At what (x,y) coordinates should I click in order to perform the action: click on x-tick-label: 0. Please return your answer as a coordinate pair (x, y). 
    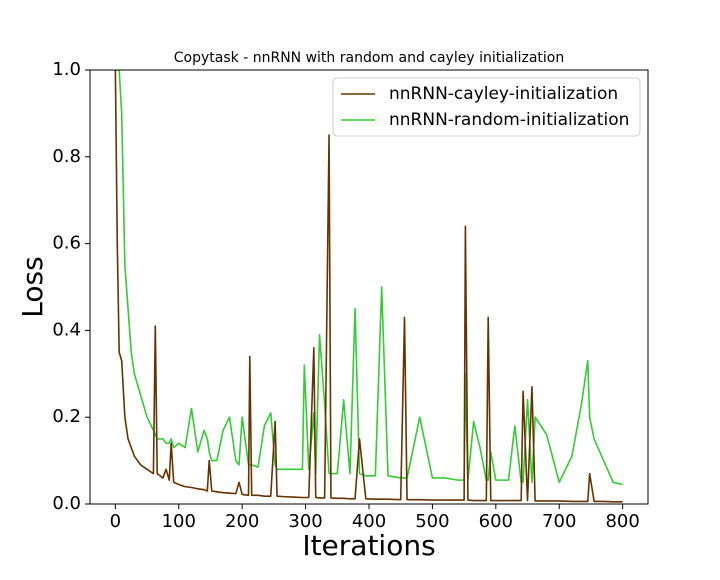
    Looking at the image, I should click on (115, 521).